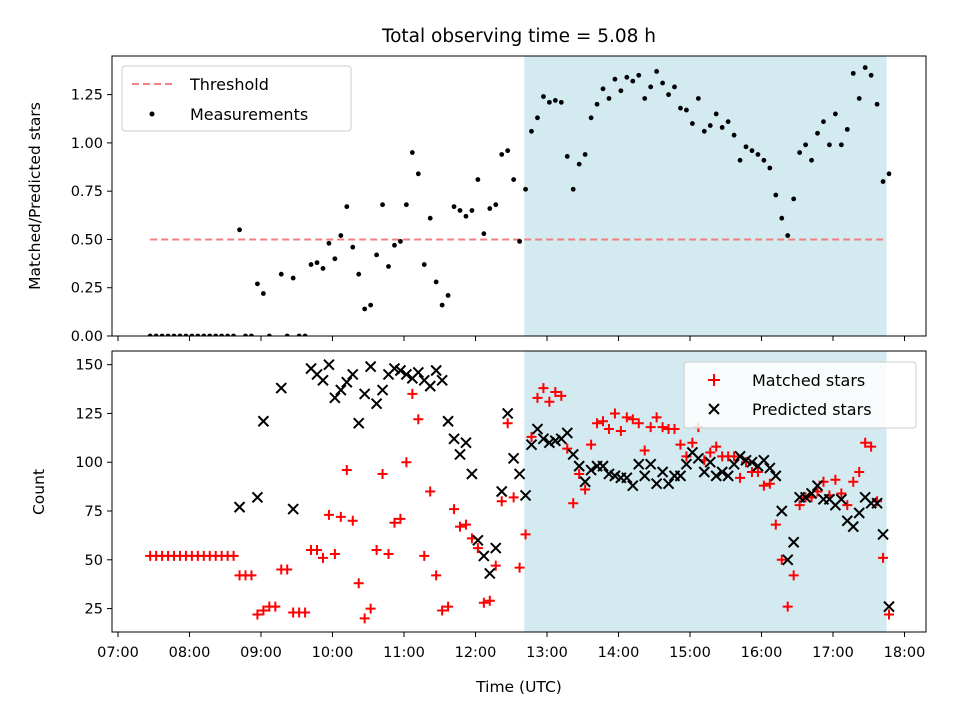 This screenshot has height=720, width=960. Describe the element at coordinates (249, 114) in the screenshot. I see `legend-measurements-label: Measurements` at that location.